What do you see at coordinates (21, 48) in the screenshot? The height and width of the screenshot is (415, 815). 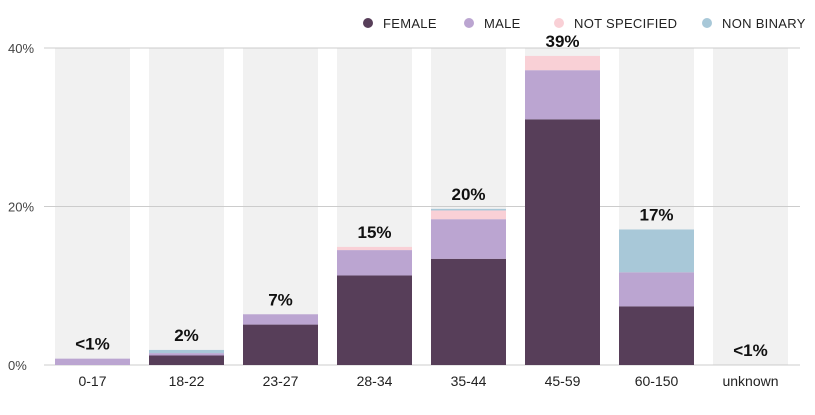 I see `y-tick-label: 40%` at bounding box center [21, 48].